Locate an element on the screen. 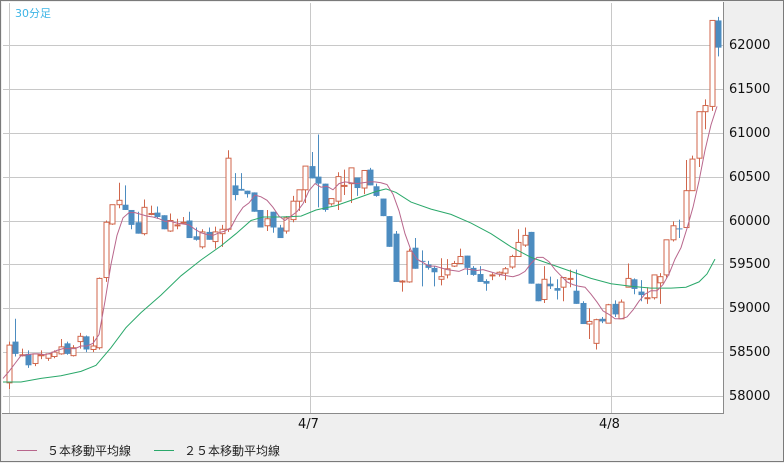 This screenshot has width=784, height=463. y-tick-label: 59500 is located at coordinates (750, 264).